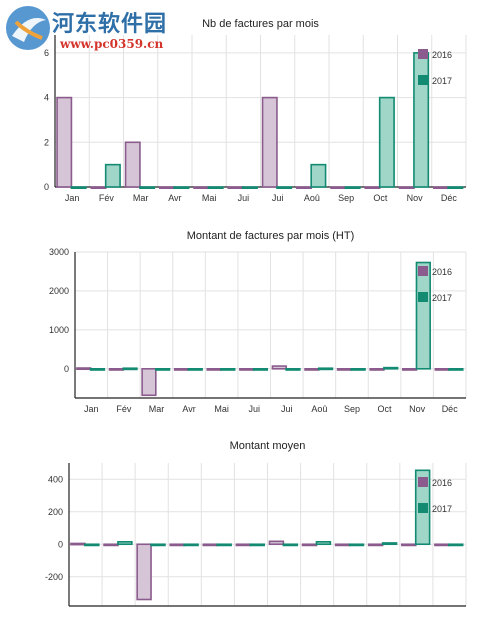 This screenshot has height=620, width=500. Describe the element at coordinates (66, 369) in the screenshot. I see `y-tick-label: 0` at that location.